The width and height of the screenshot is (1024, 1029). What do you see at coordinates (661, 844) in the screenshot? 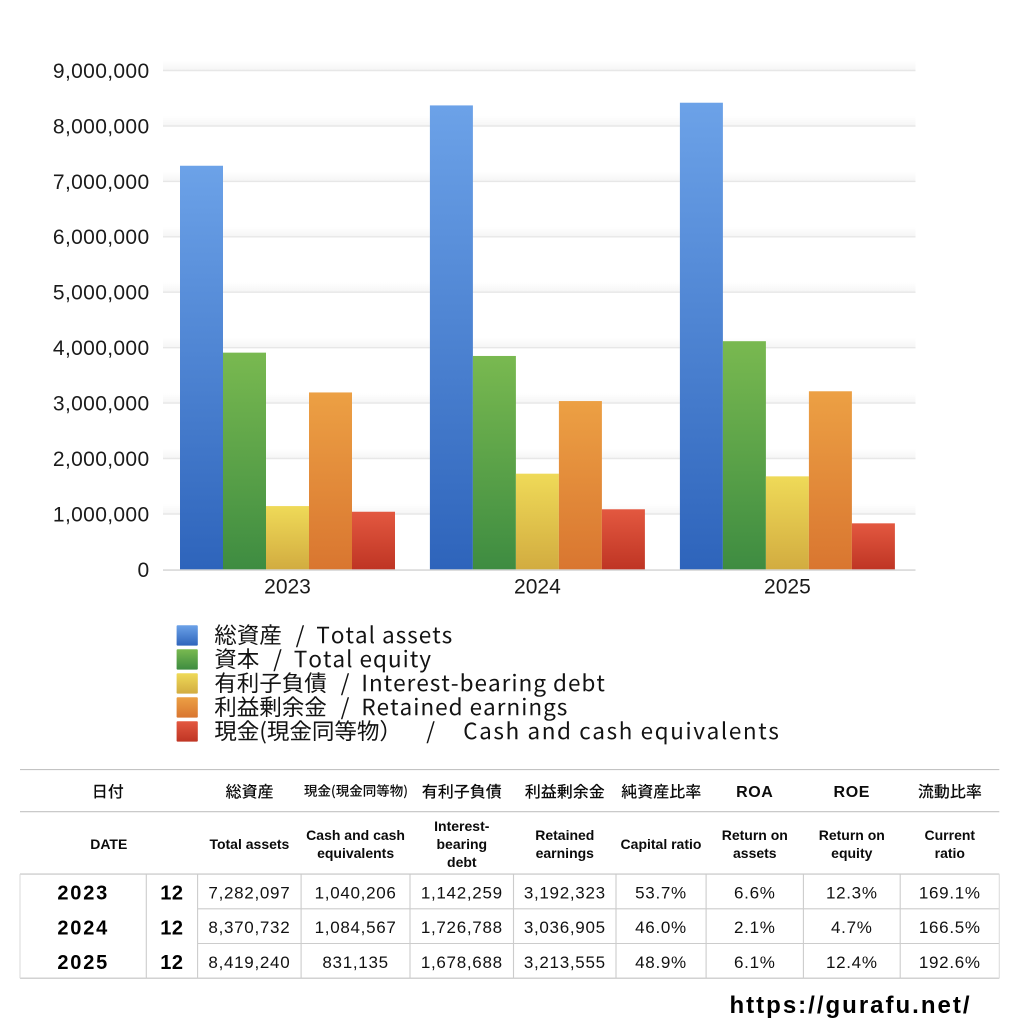
I see `svg-text: Capital ratio` at bounding box center [661, 844].